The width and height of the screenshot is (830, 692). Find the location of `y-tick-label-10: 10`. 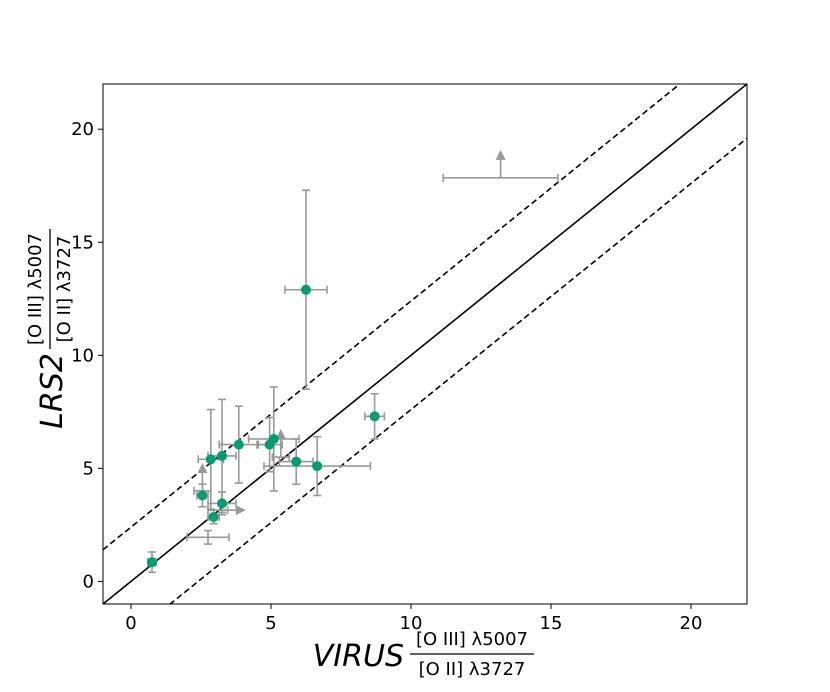

y-tick-label-10: 10 is located at coordinates (82, 355).